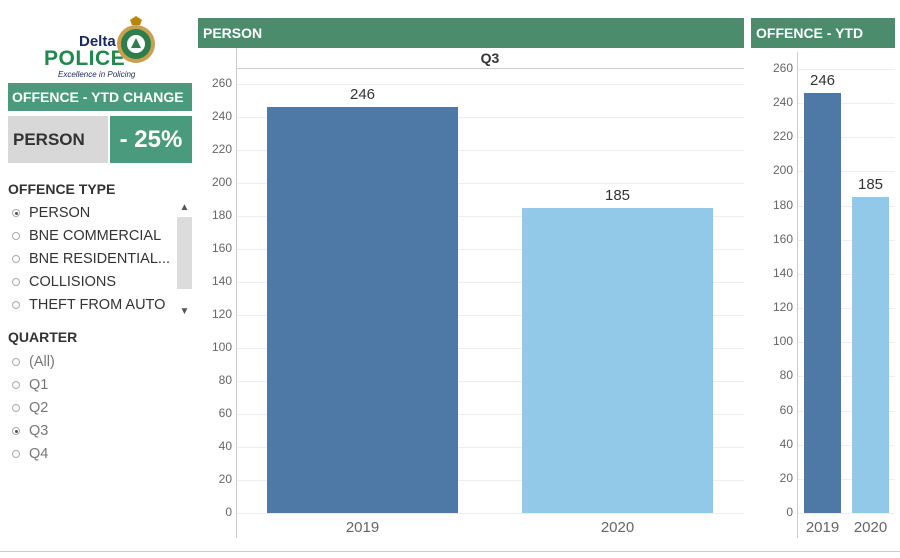  Describe the element at coordinates (43, 337) in the screenshot. I see `quarter-filter-title: QUARTER` at that location.